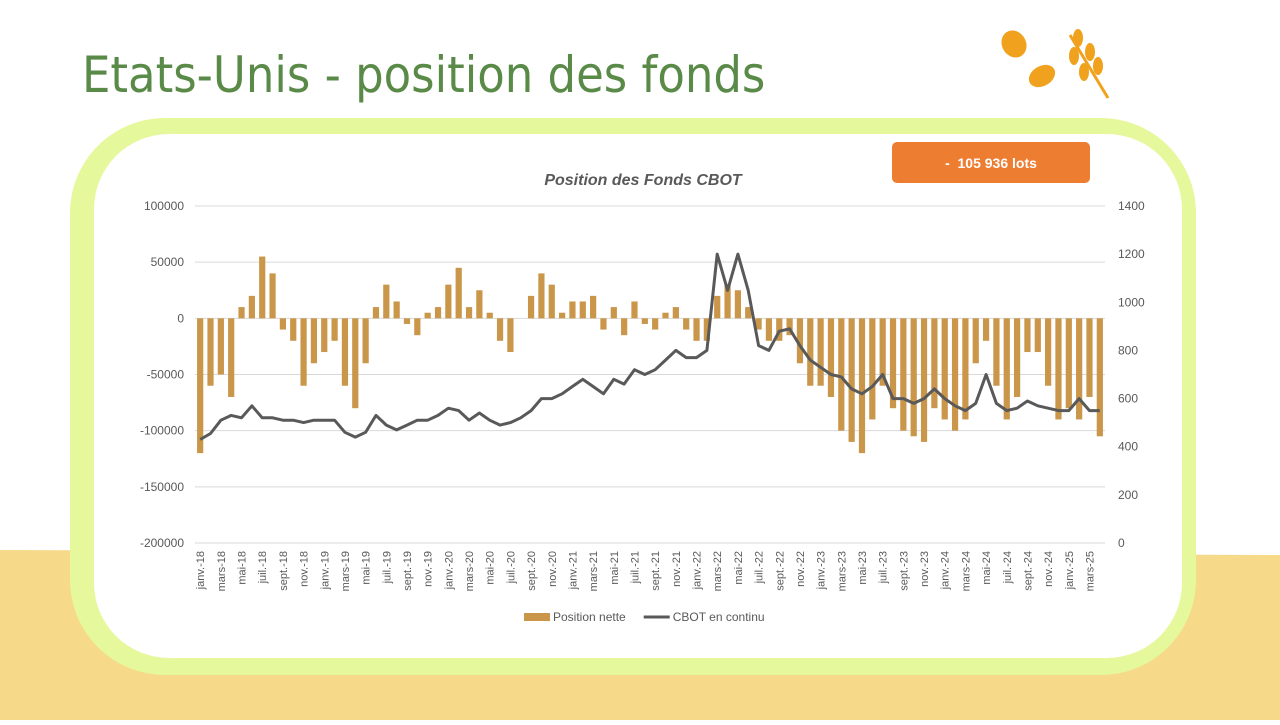 This screenshot has width=1280, height=725. I want to click on legend-label: CBOT en continu, so click(719, 617).